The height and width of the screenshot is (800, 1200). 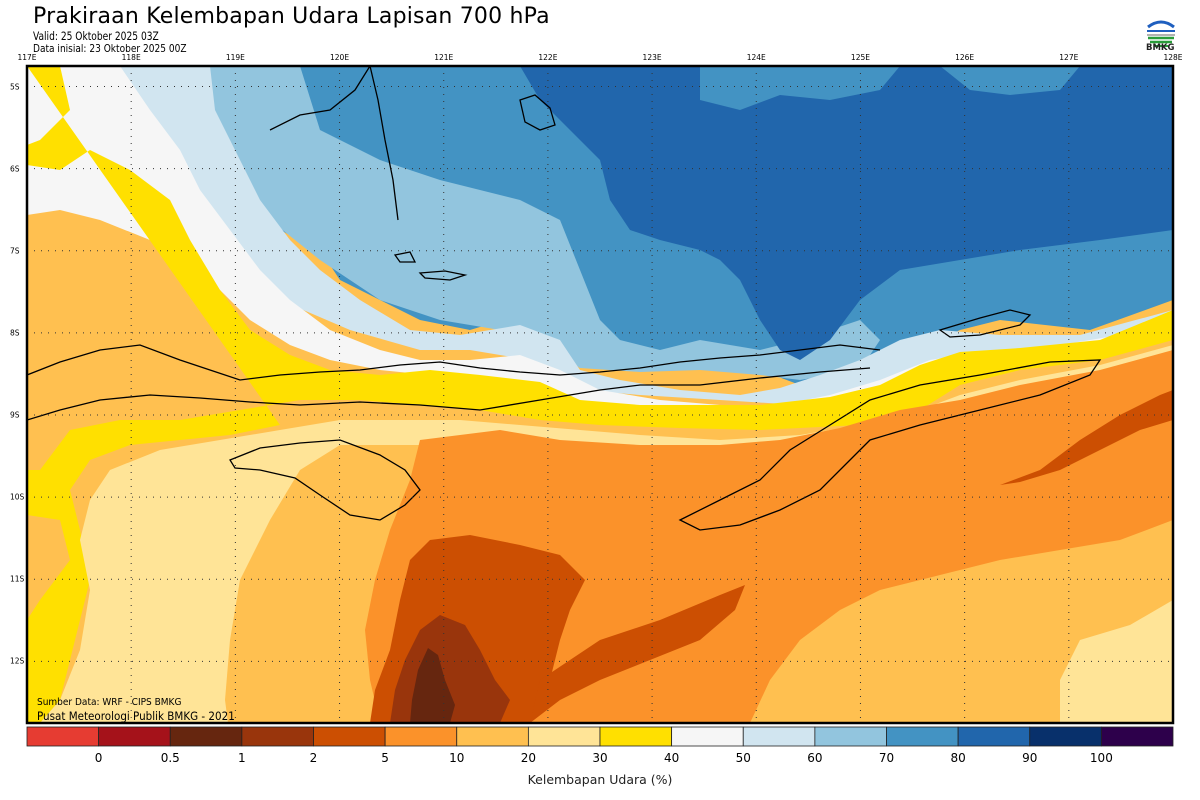 I want to click on valid-time: Valid: 25 Oktober 2025 03Z, so click(x=96, y=36).